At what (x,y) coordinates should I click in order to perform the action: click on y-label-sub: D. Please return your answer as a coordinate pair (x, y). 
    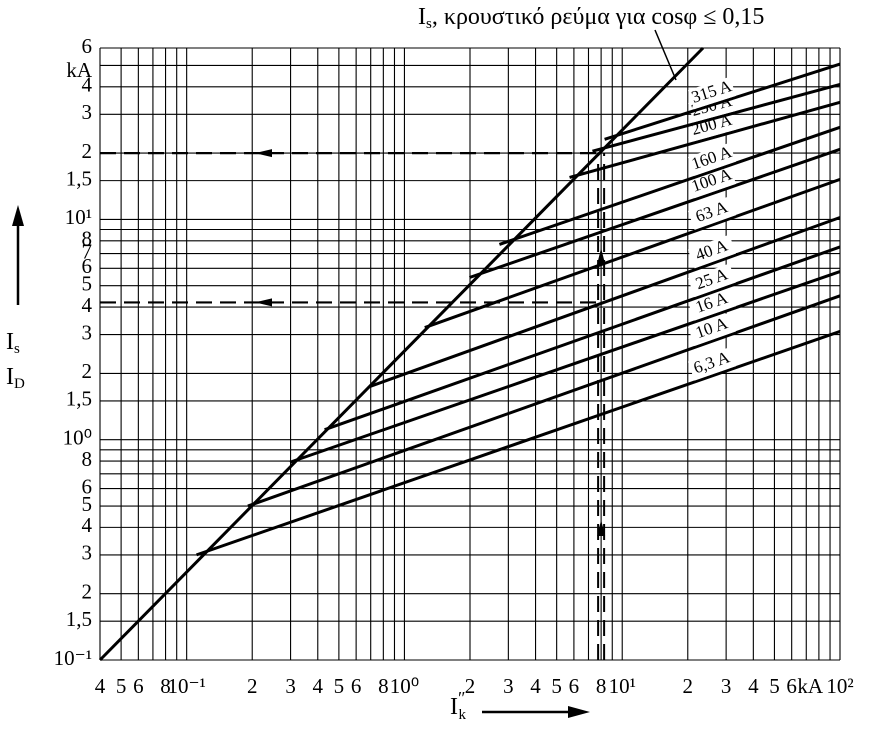
    Looking at the image, I should click on (19, 384).